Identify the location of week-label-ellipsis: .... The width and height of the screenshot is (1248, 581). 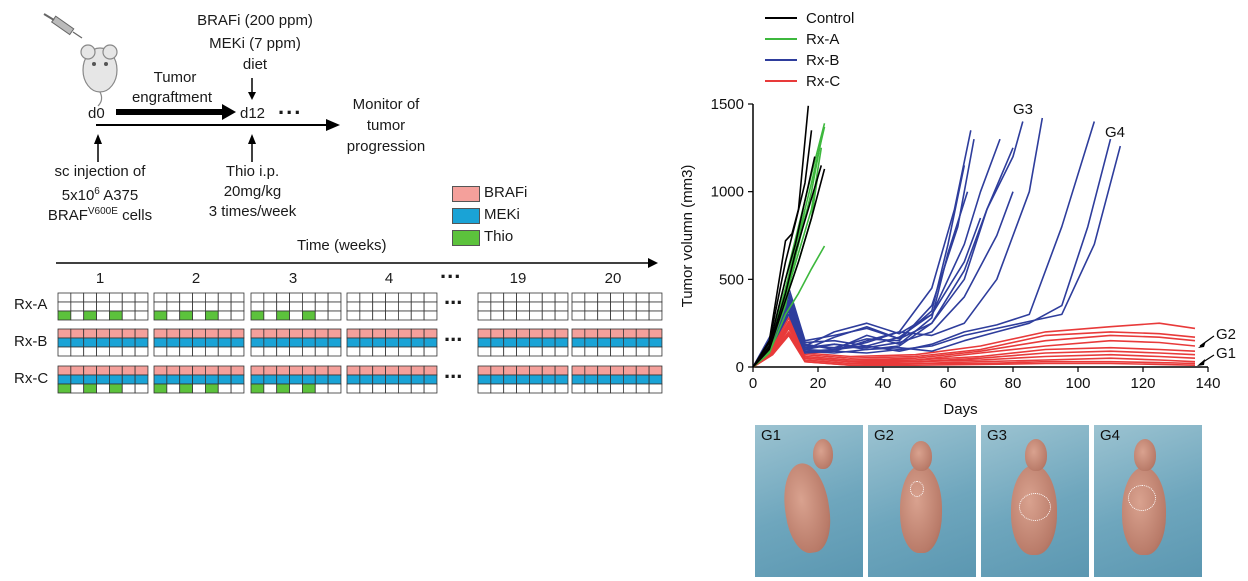
(451, 270).